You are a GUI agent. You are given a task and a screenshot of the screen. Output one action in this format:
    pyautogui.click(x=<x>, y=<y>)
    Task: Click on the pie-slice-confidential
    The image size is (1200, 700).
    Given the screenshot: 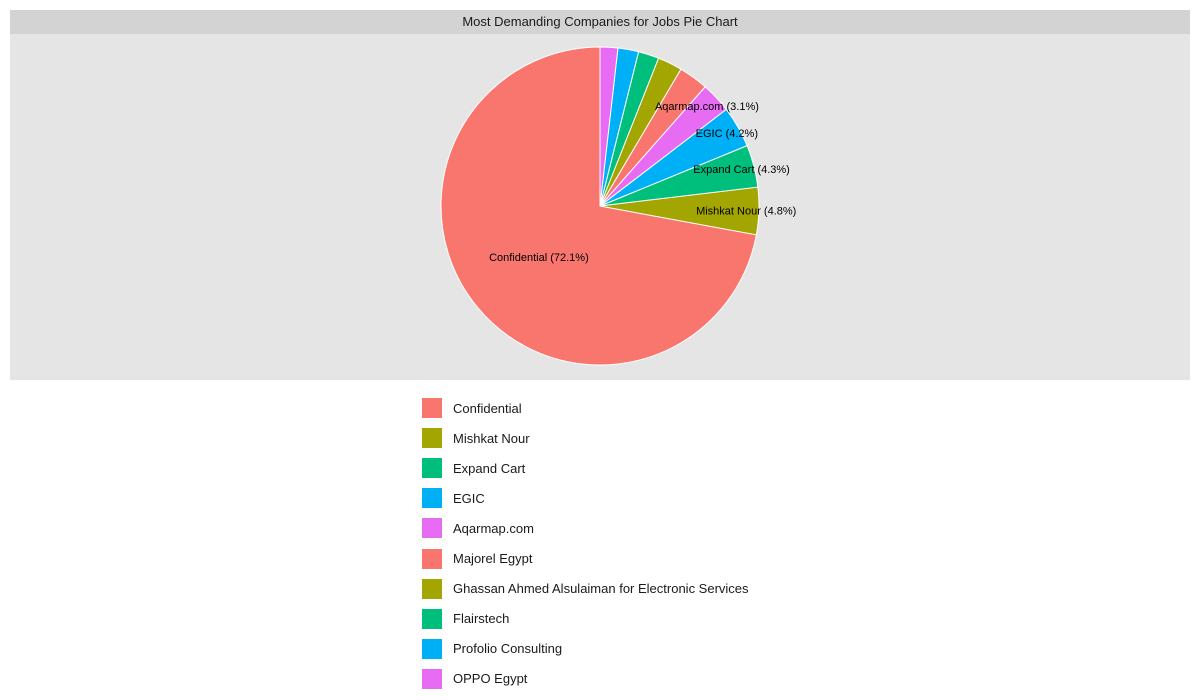 What is the action you would take?
    pyautogui.click(x=598, y=206)
    